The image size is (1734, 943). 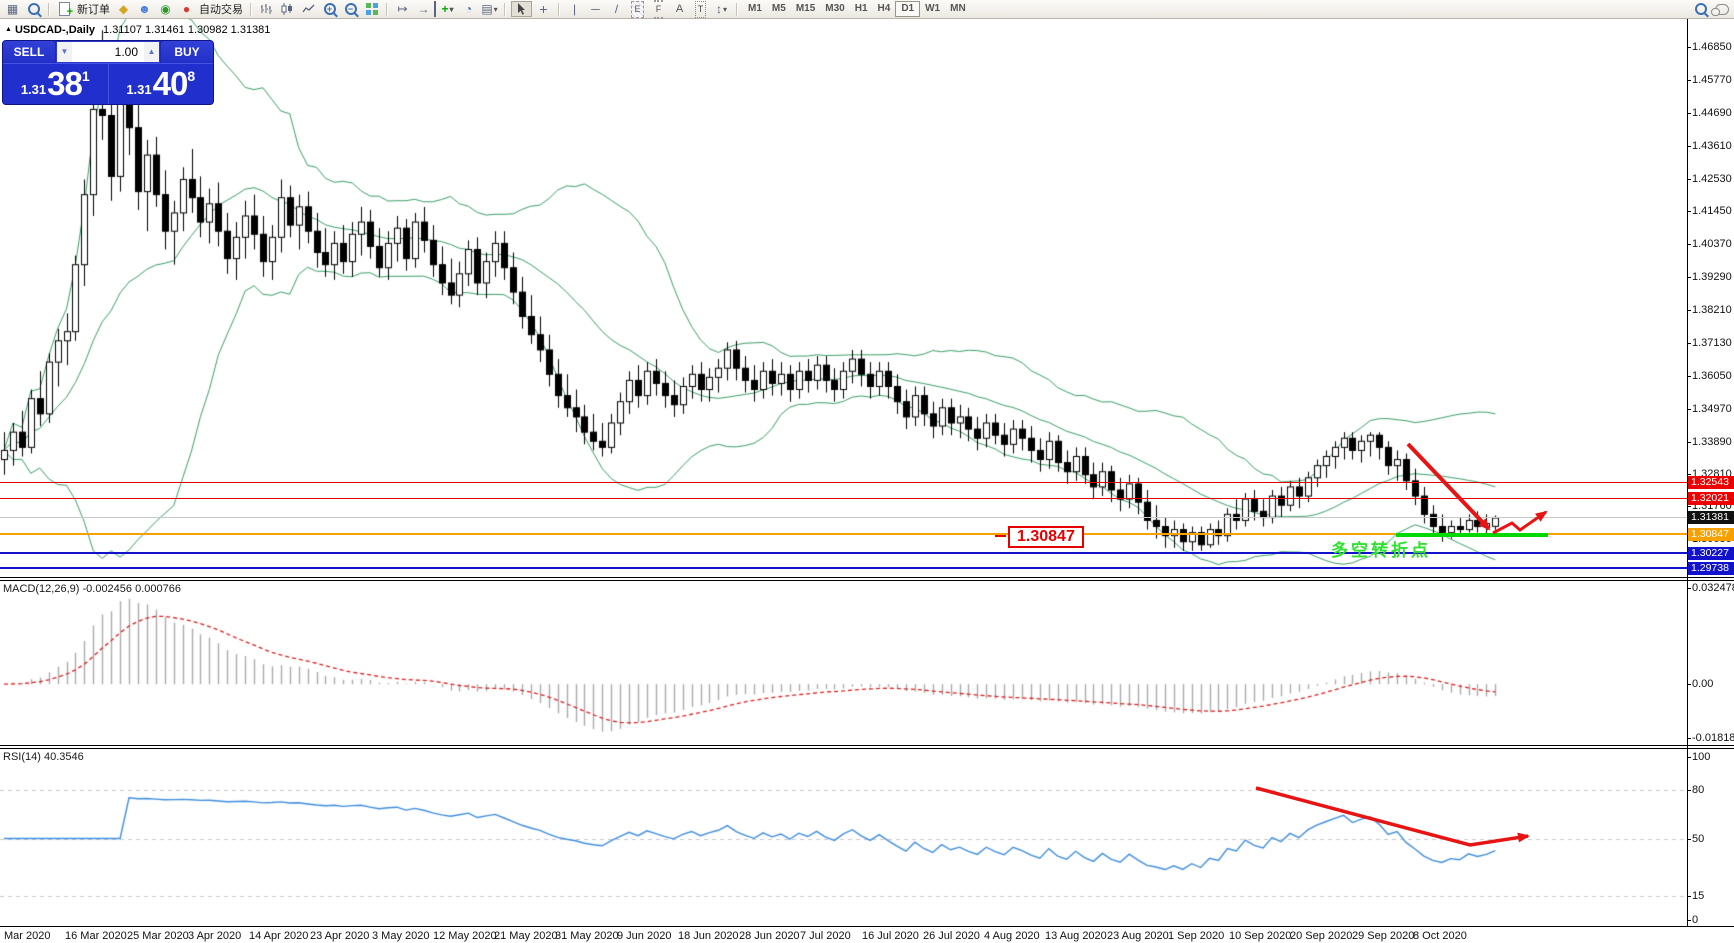 What do you see at coordinates (287, 9) in the screenshot?
I see `candlestick-chart-icon` at bounding box center [287, 9].